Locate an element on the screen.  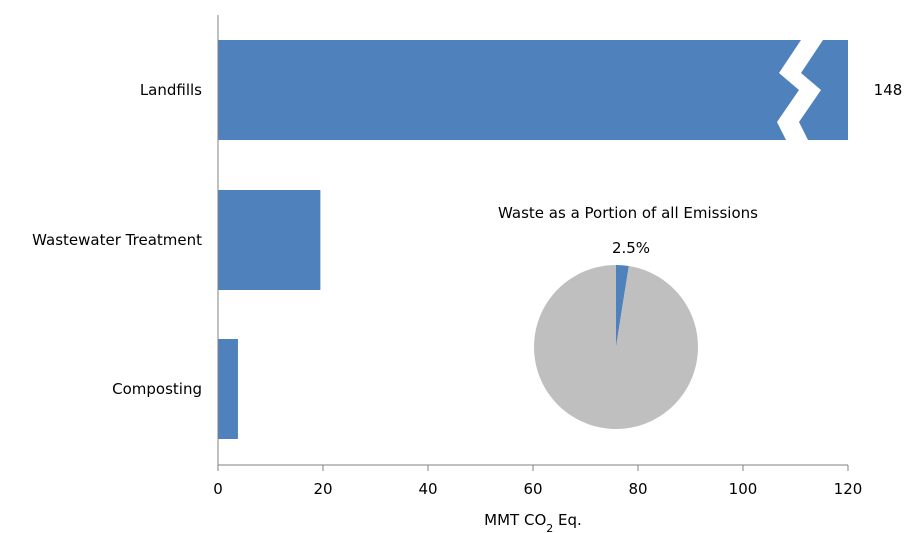
x-tick-label: 120 is located at coordinates (848, 489).